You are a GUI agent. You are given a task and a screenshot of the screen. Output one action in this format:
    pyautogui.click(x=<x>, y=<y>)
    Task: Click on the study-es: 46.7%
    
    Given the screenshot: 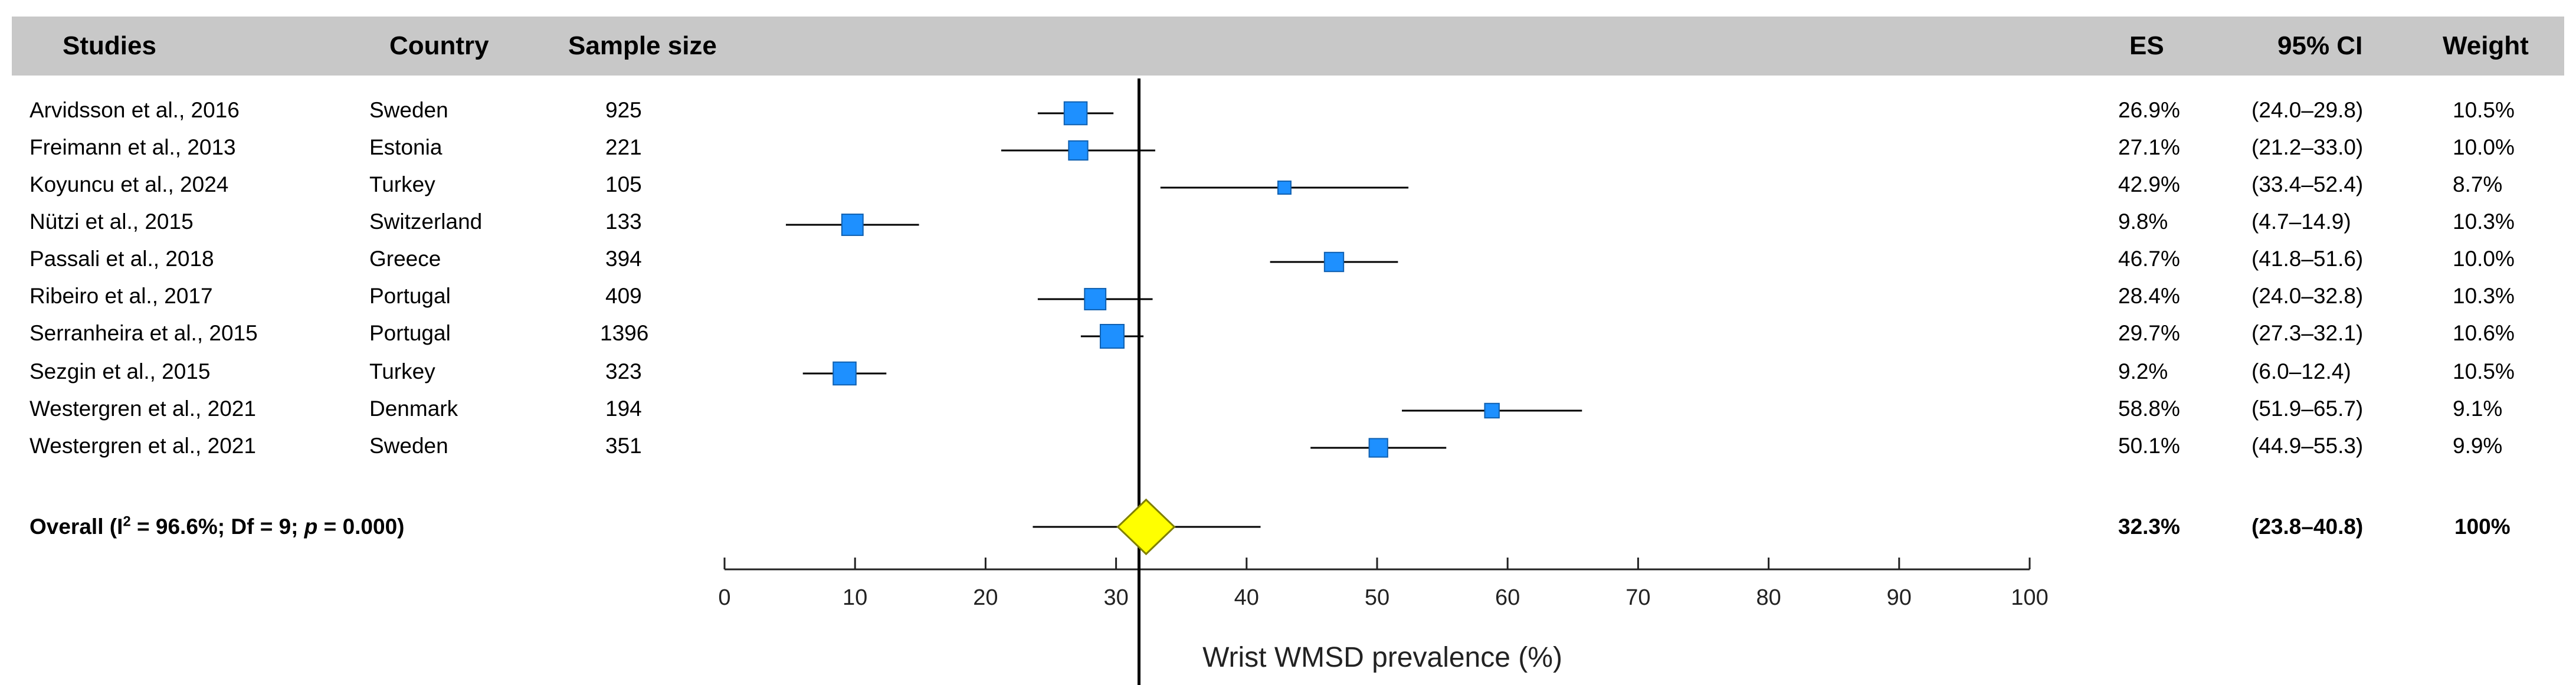 What is the action you would take?
    pyautogui.click(x=2149, y=259)
    